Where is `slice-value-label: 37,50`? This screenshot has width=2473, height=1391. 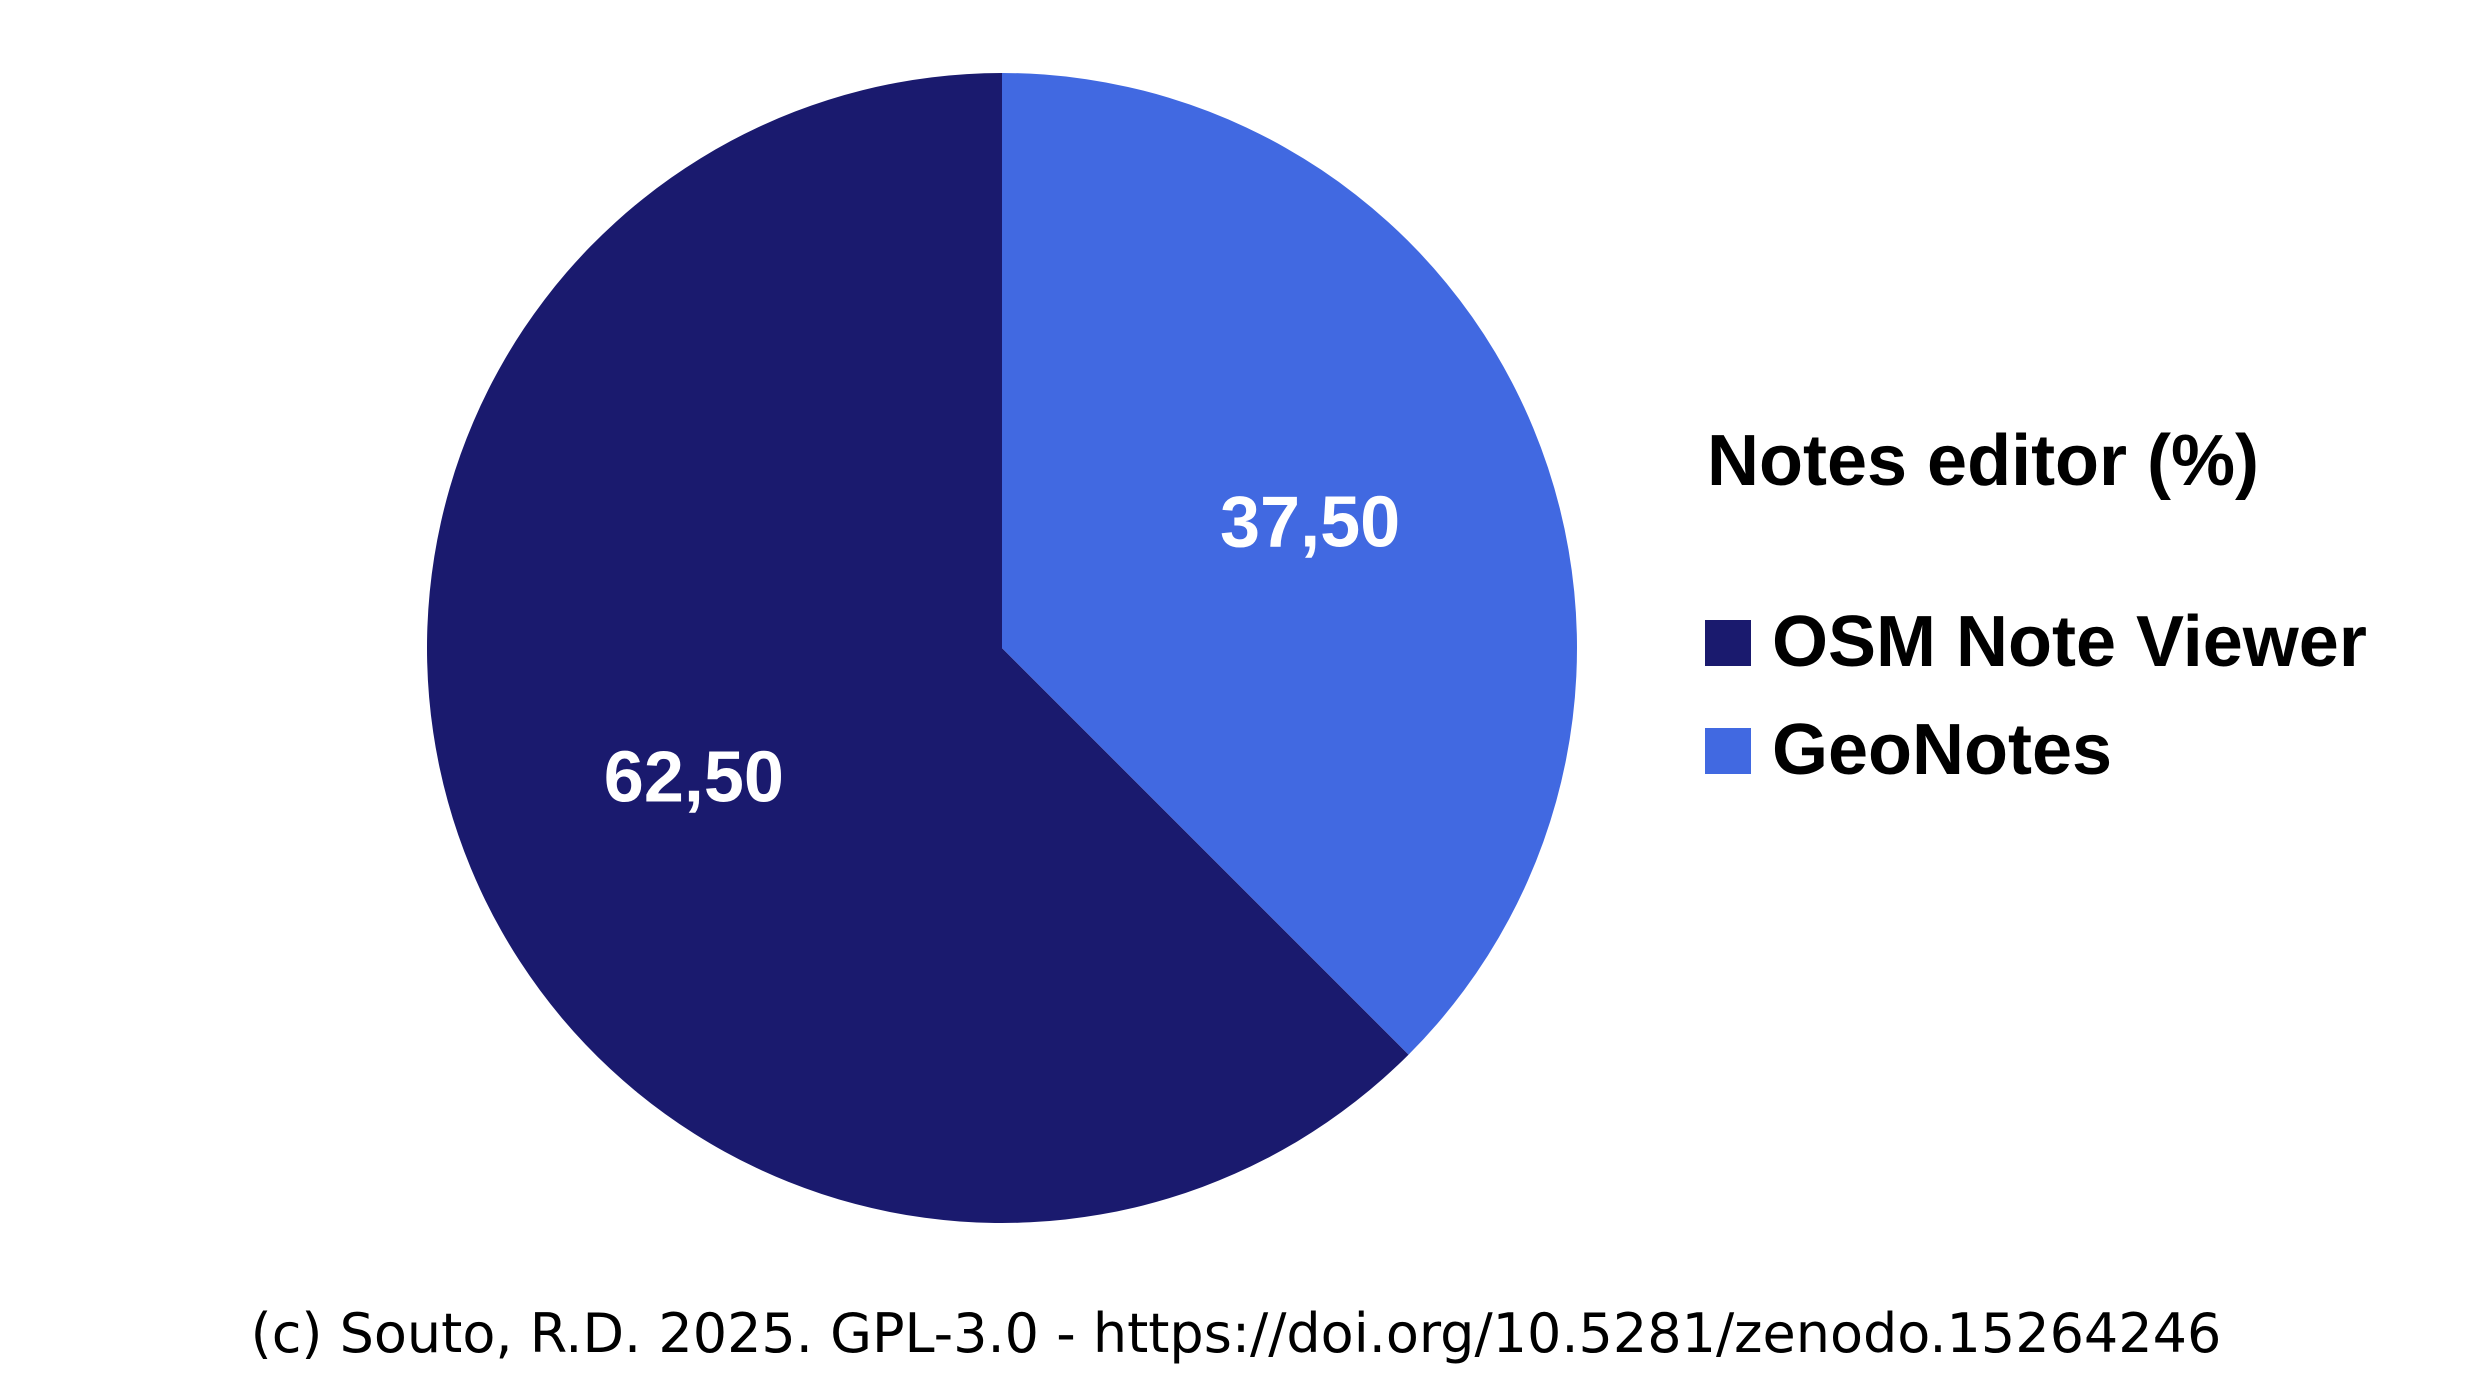
slice-value-label: 37,50 is located at coordinates (1310, 522).